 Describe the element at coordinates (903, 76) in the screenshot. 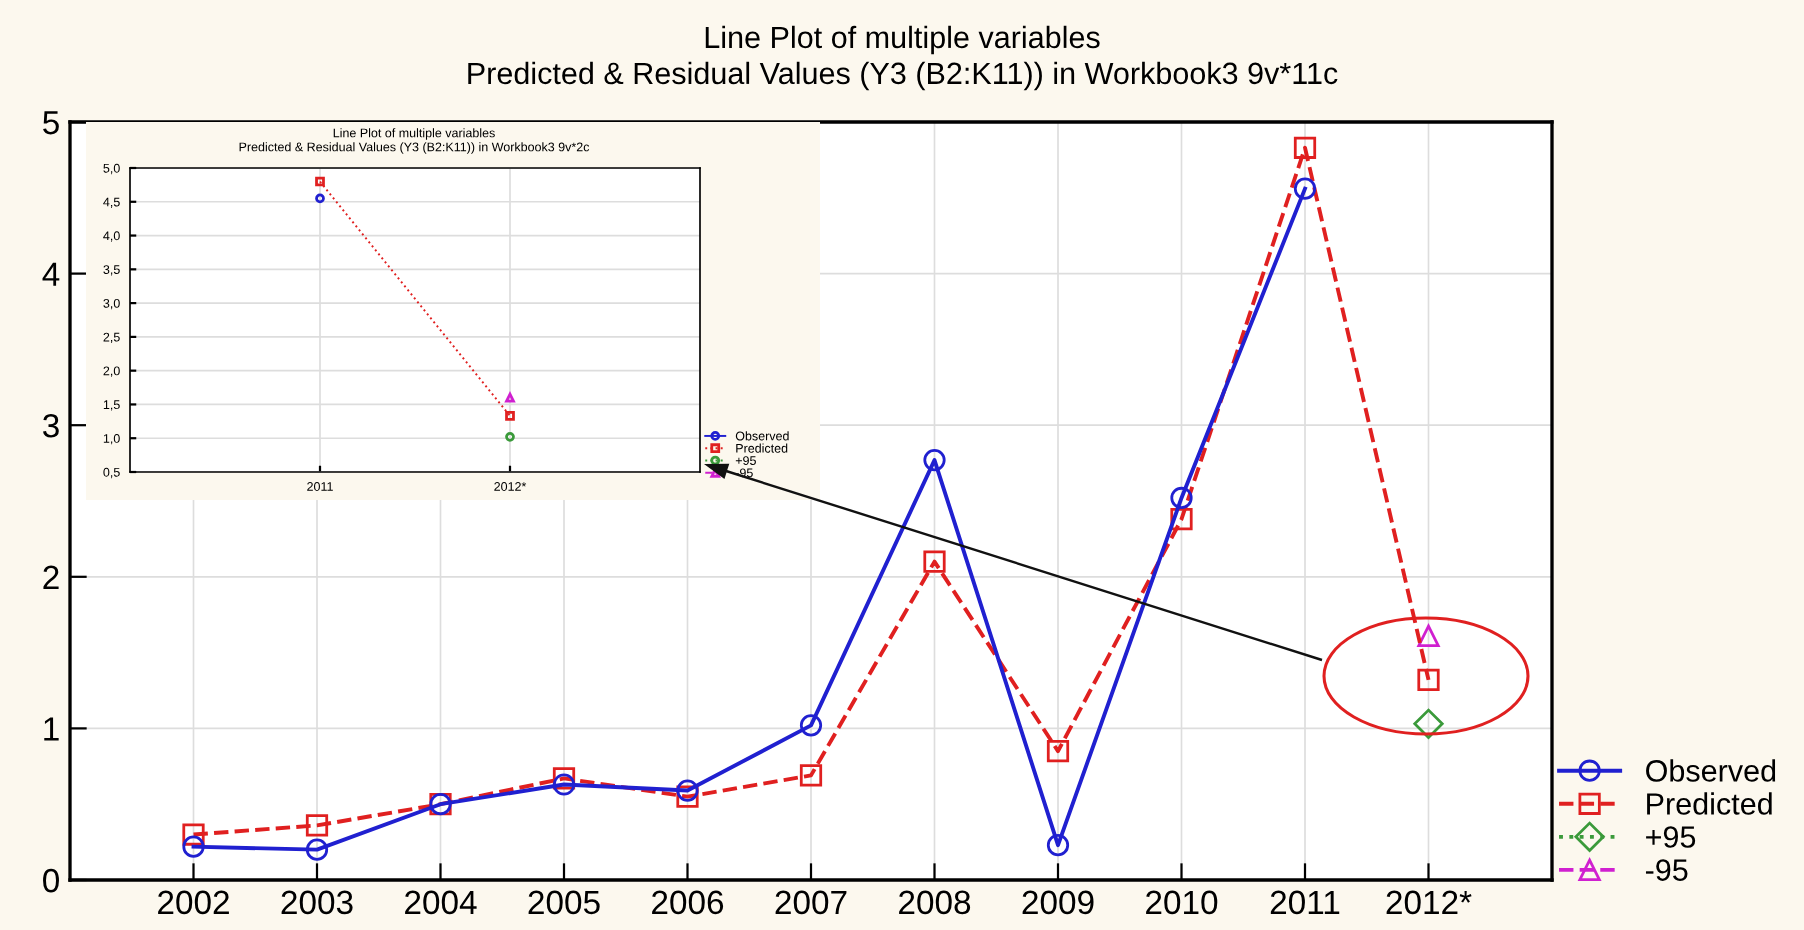

I see `chart-subtitle: Predicted & Residual Values (Y3 (B2:K11)) in Workbook3 9v*11c` at that location.